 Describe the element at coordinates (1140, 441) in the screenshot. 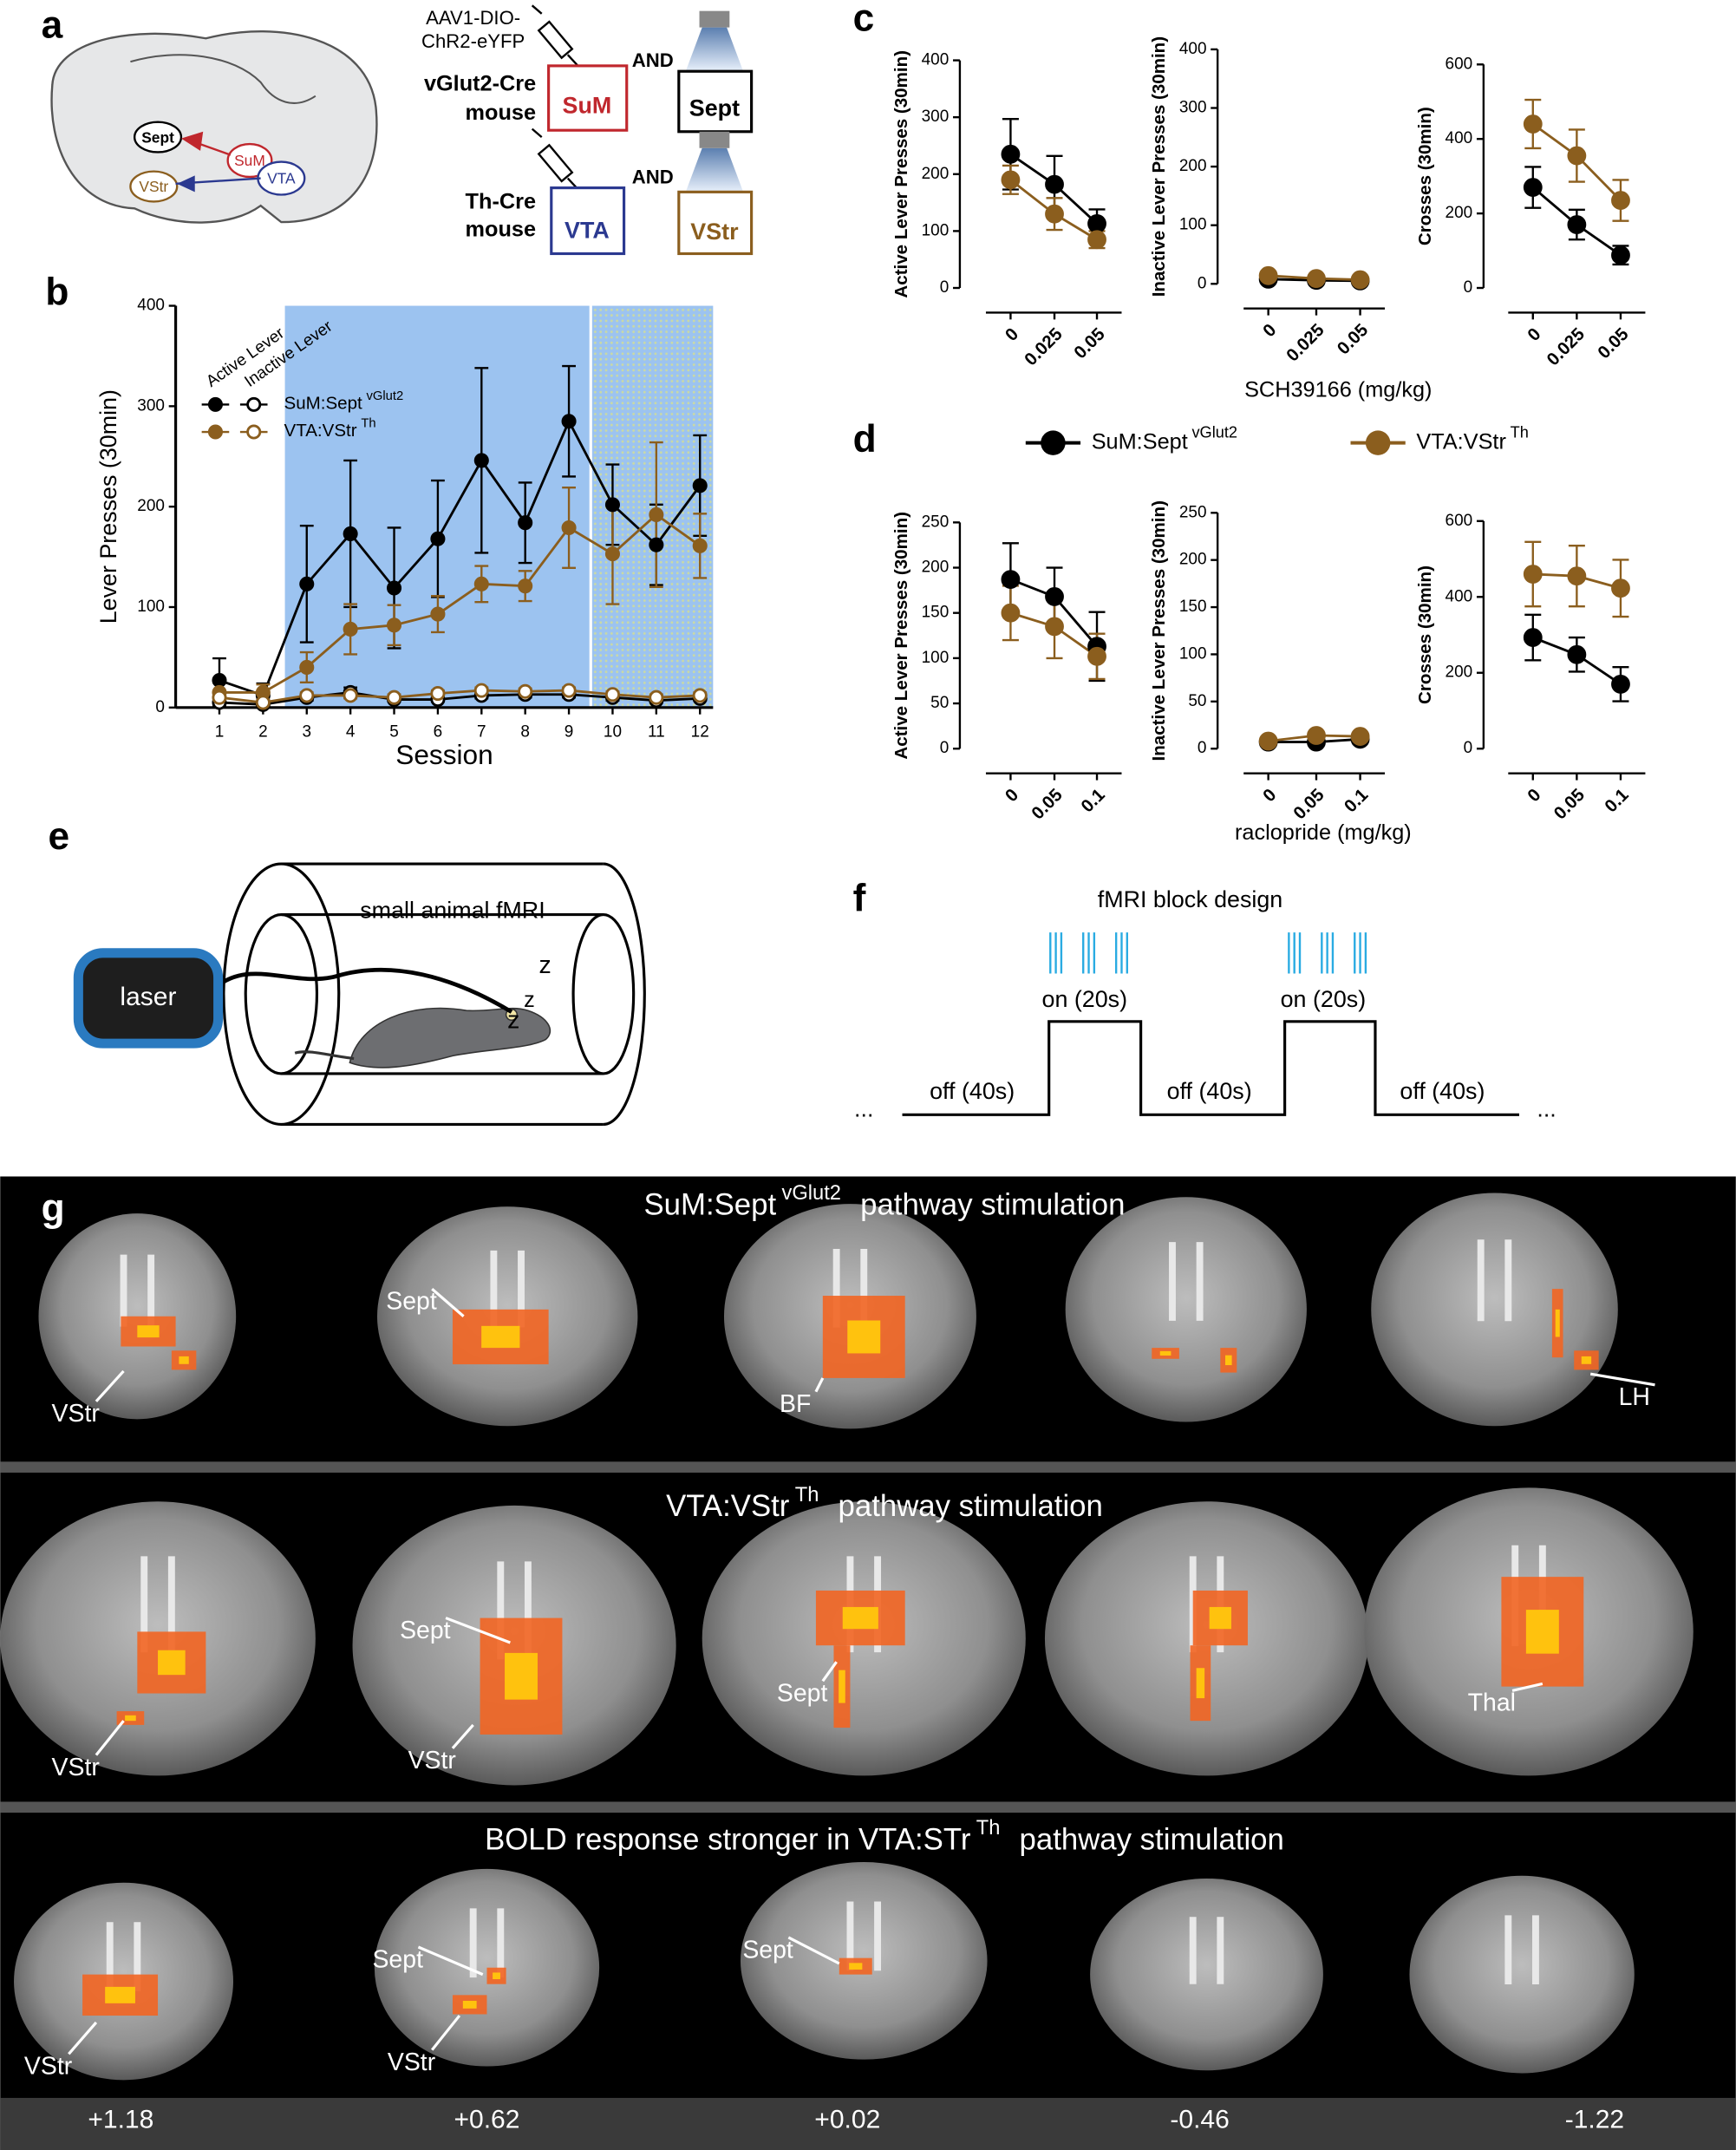

I see `label-main: SuM:Sept` at that location.